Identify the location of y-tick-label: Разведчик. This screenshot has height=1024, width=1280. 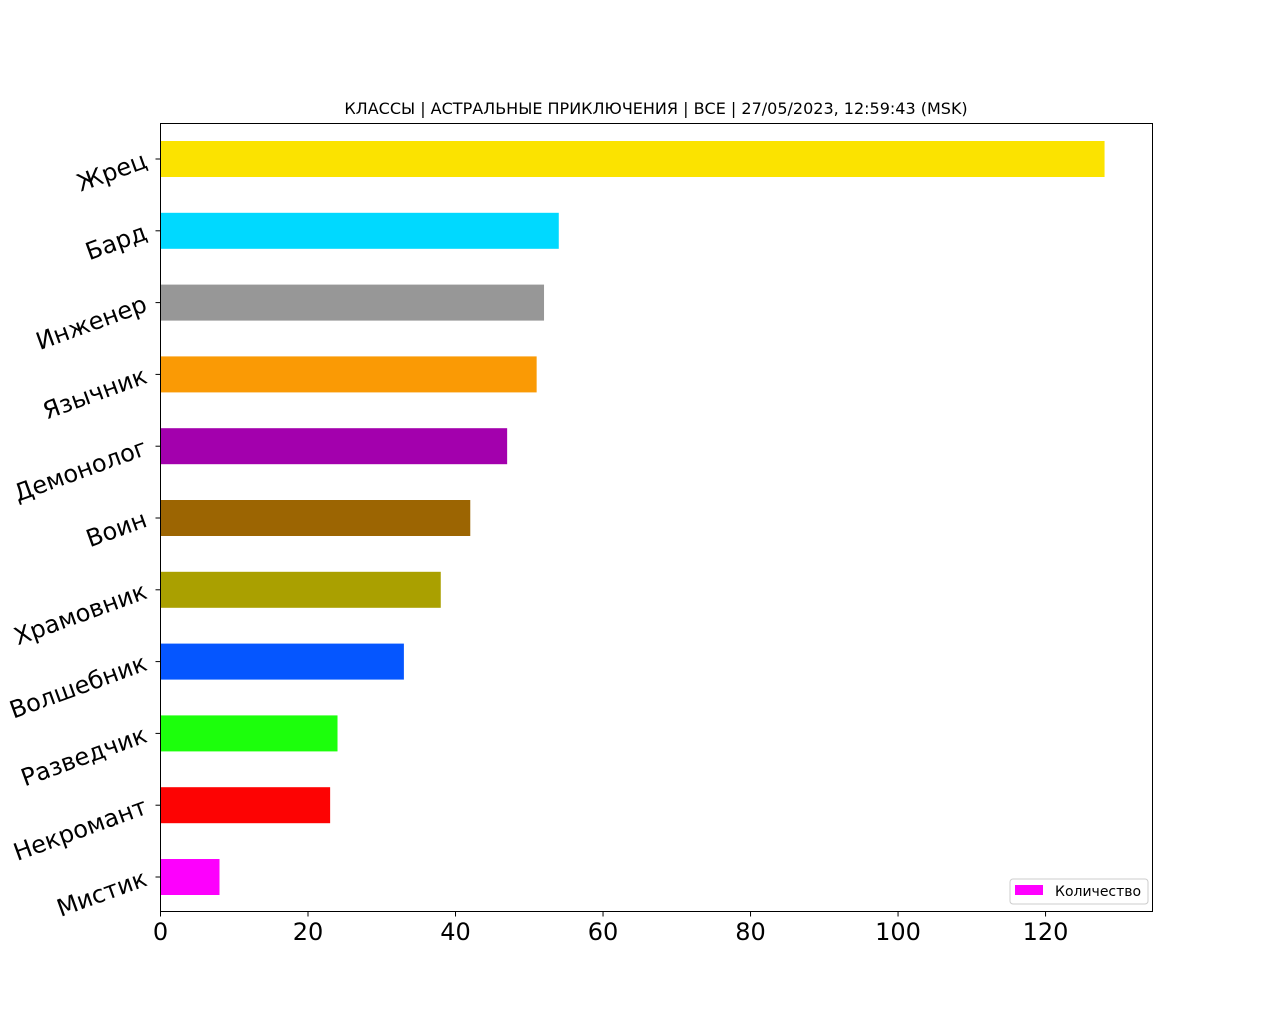
(83, 756).